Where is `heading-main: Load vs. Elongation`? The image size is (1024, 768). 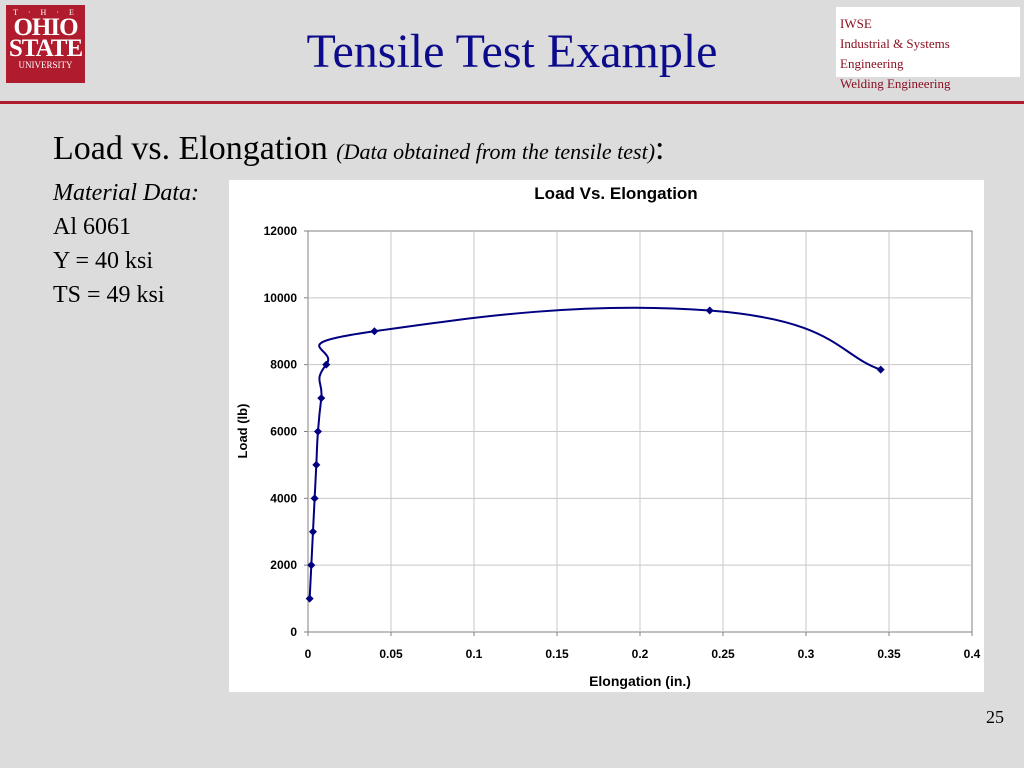 heading-main: Load vs. Elongation is located at coordinates (190, 148).